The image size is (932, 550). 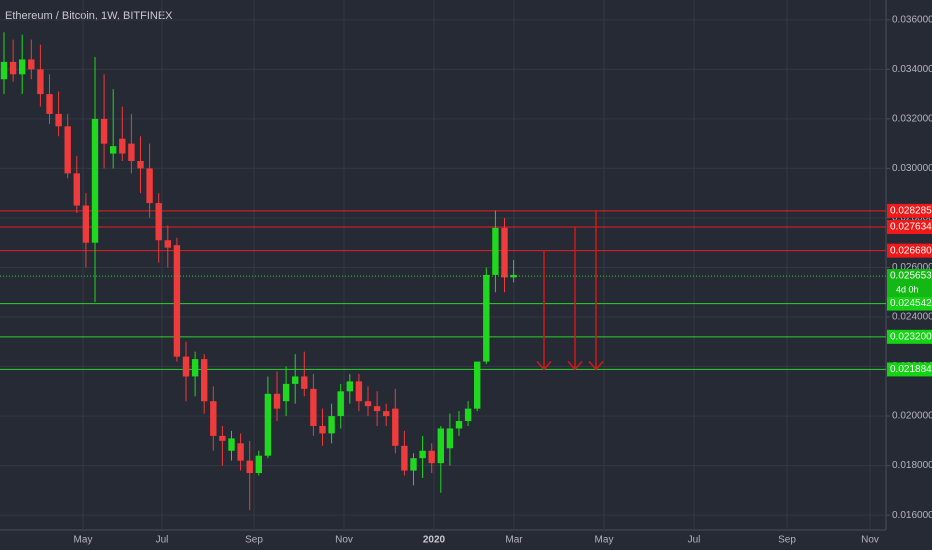 I want to click on y-tick-label: 0.034000, so click(x=912, y=69).